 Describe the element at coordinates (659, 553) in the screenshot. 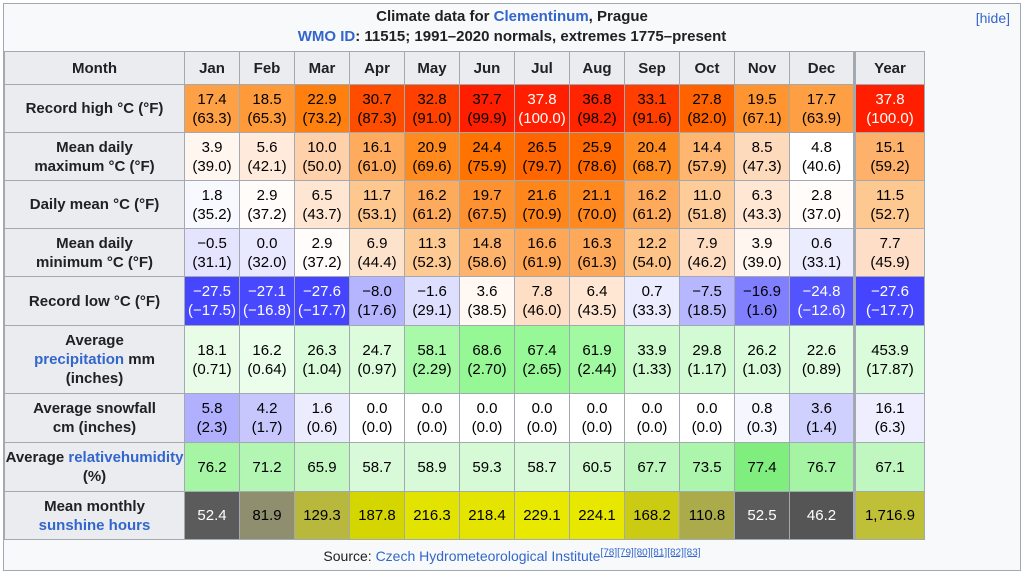

I see `reference-link: [81]` at that location.